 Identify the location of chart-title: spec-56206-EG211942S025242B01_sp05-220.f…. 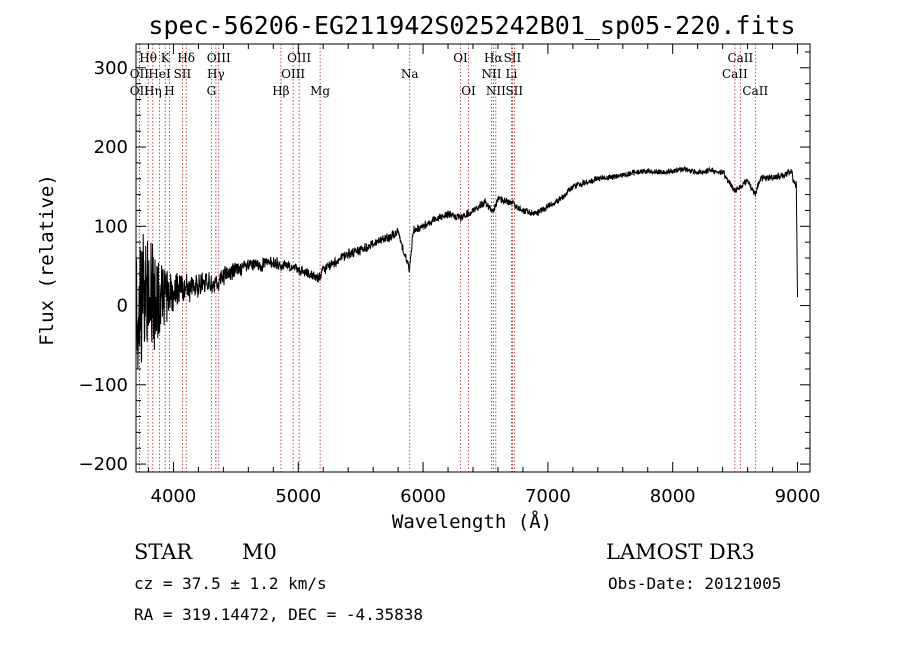
(471, 25).